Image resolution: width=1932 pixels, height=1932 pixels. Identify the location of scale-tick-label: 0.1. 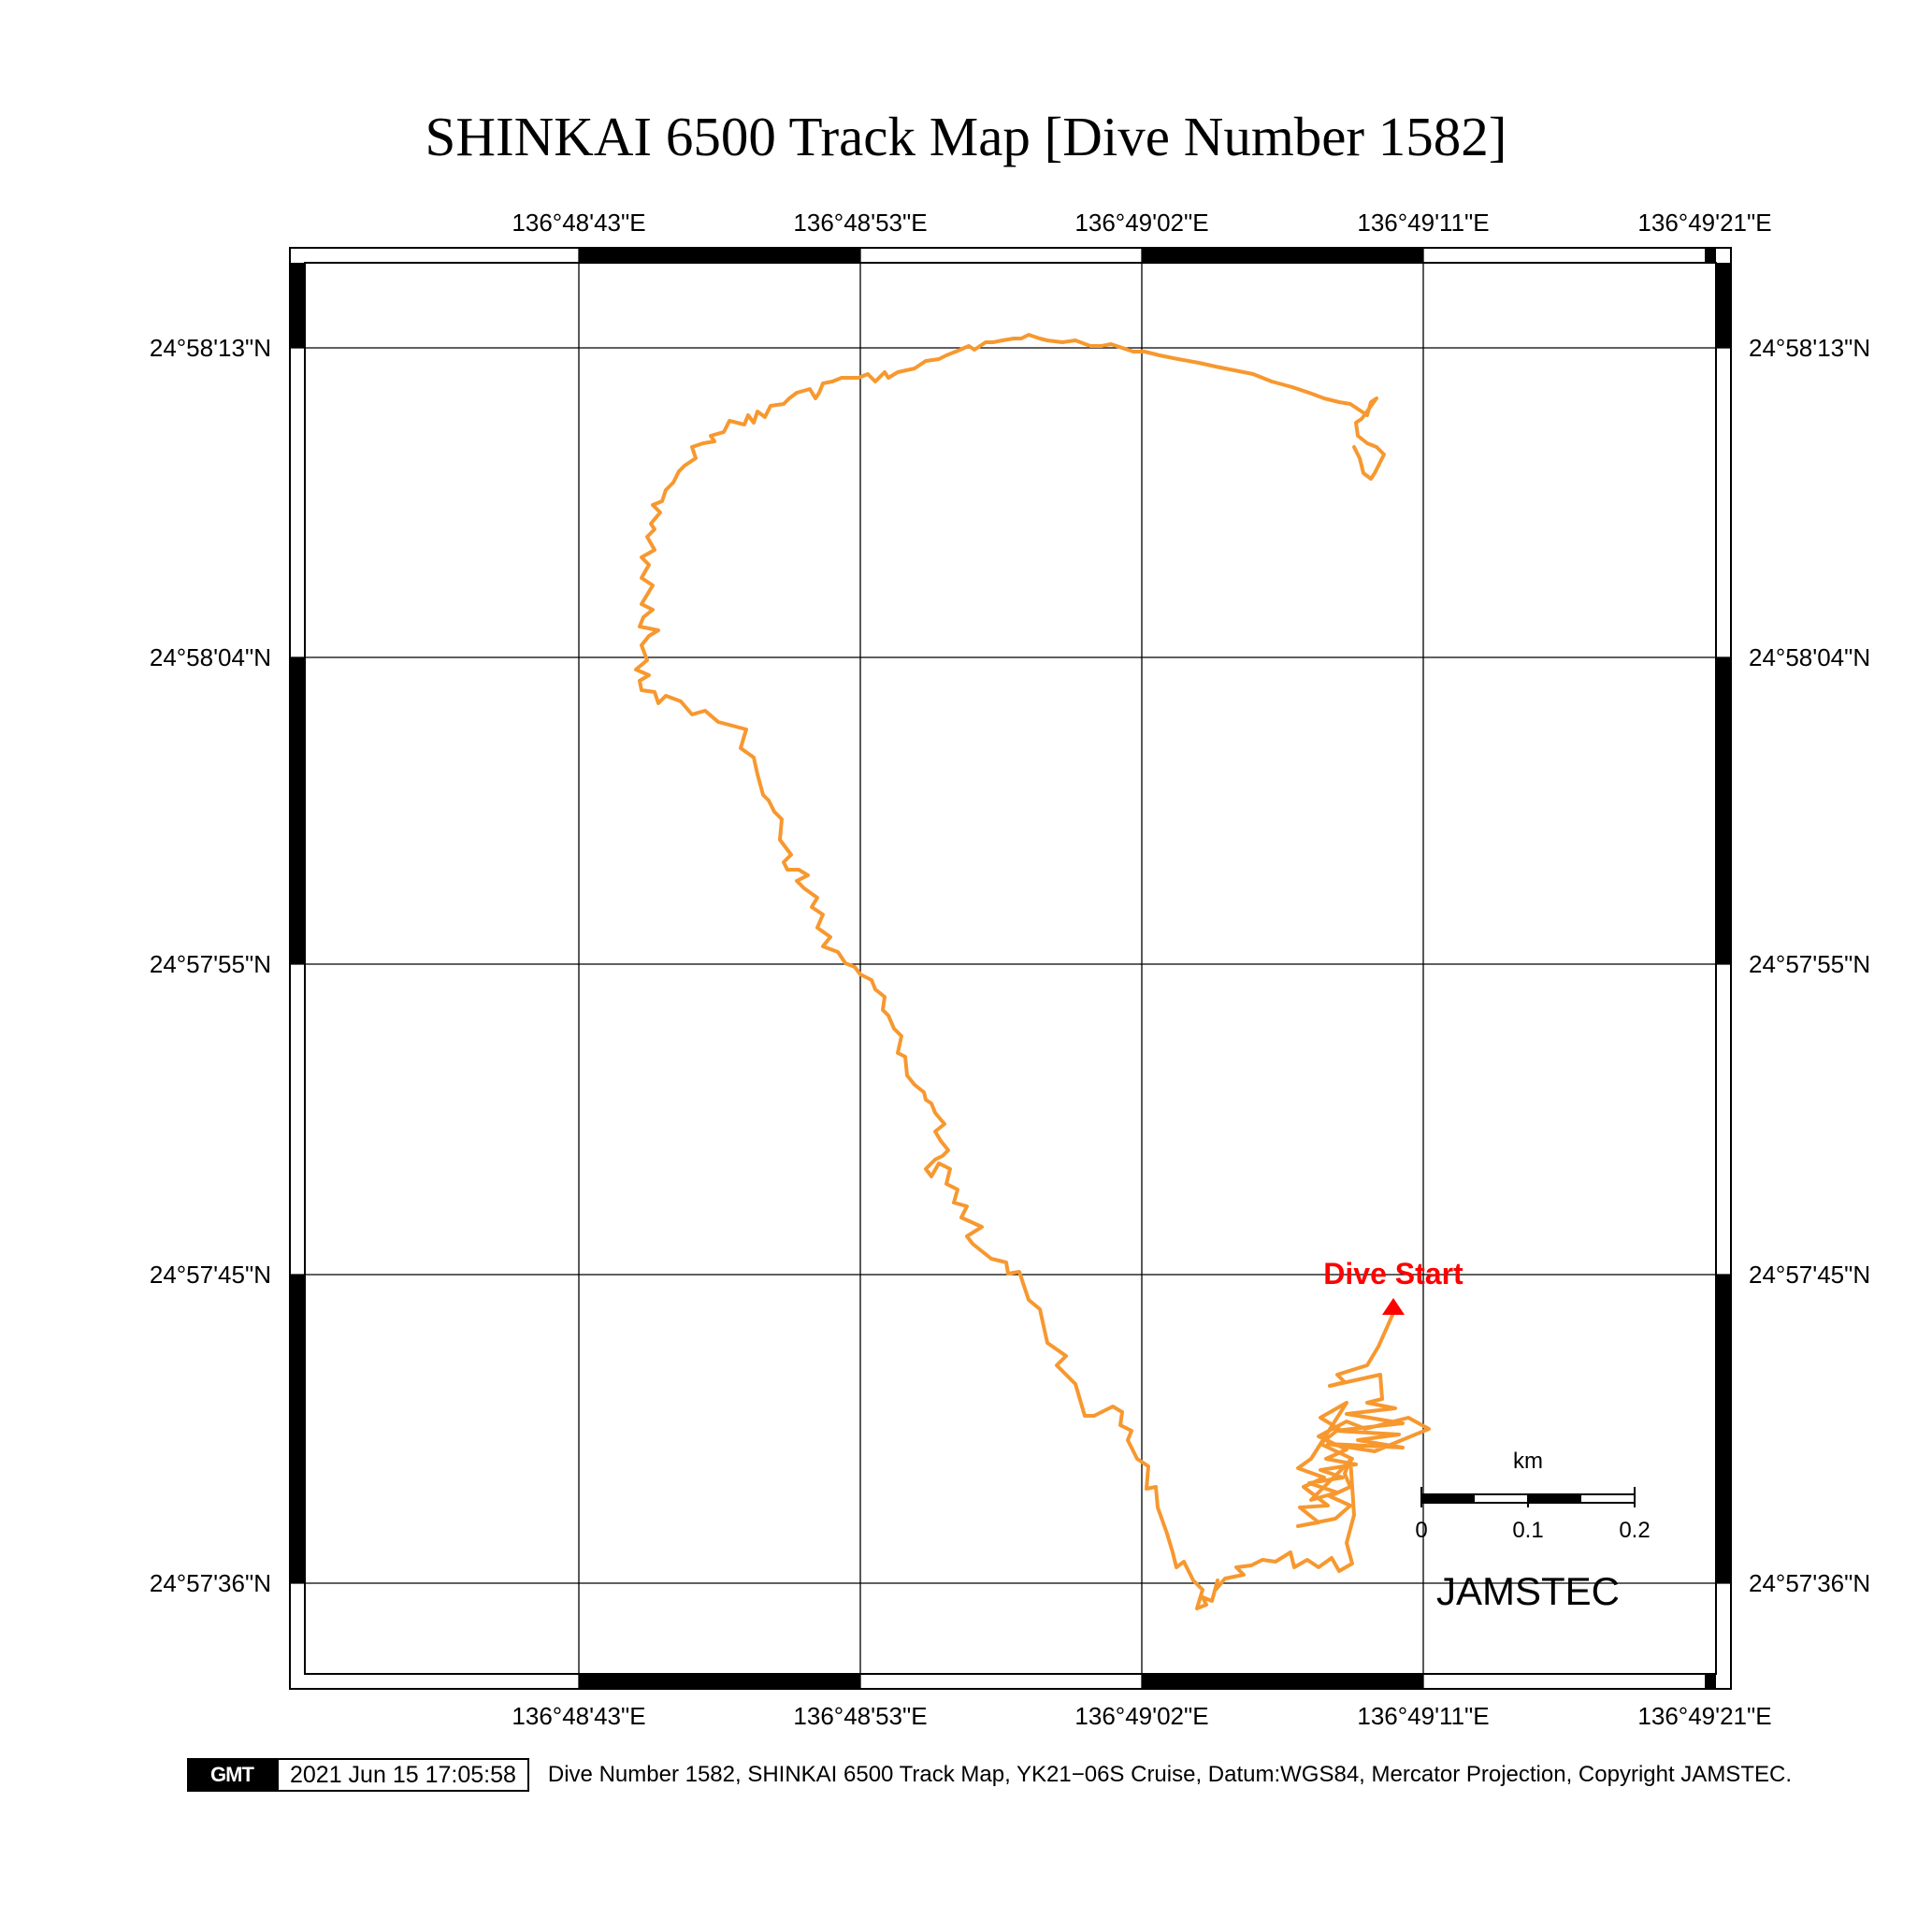
(1527, 1530).